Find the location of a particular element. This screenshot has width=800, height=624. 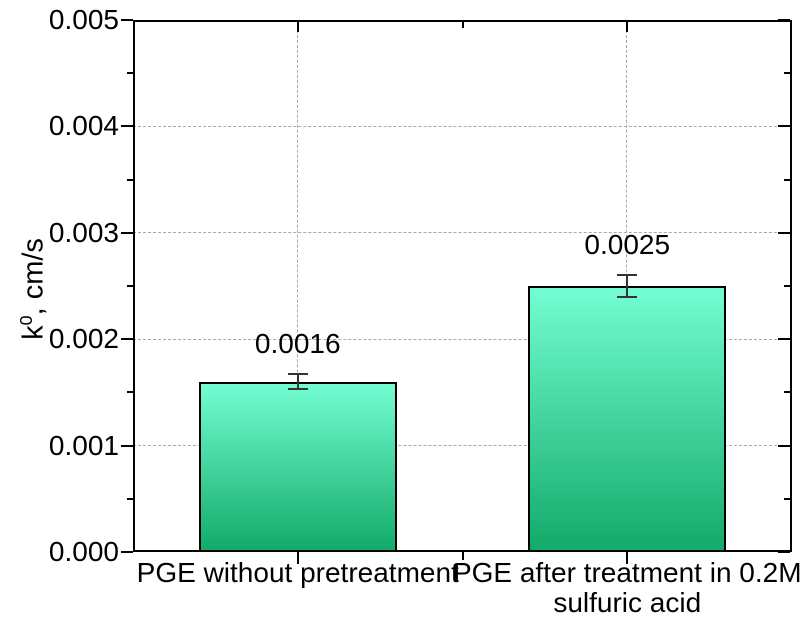

y-tick-label: 0.003 is located at coordinates (83, 232).